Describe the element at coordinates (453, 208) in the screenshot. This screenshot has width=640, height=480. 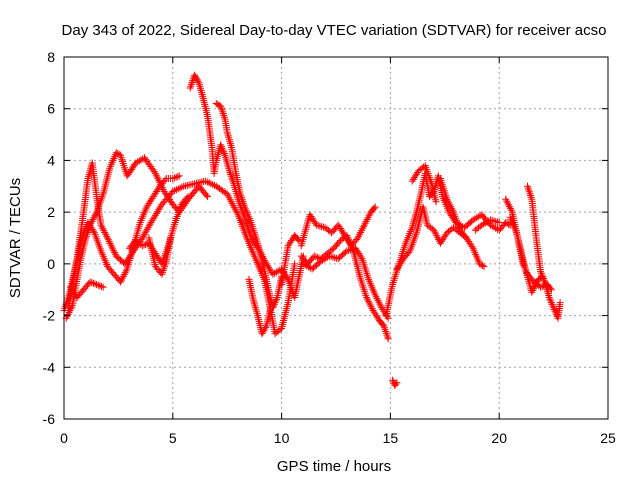
I see `series-trace-r` at that location.